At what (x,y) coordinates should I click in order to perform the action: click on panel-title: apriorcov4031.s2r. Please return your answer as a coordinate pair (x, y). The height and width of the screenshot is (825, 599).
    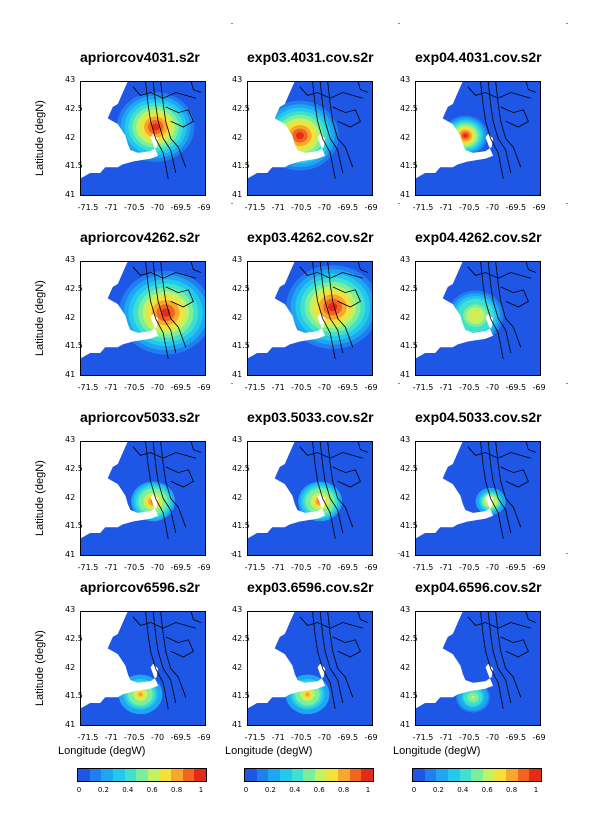
    Looking at the image, I should click on (140, 57).